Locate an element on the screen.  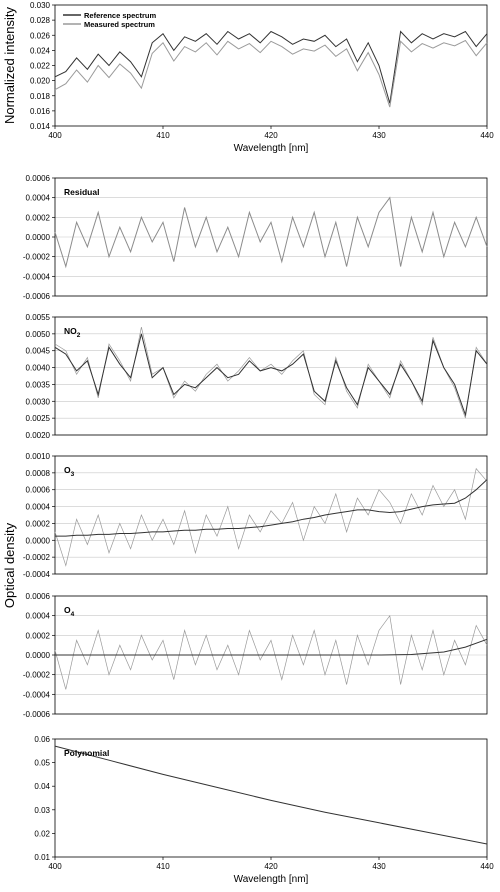
y-tick-label: 0.020 is located at coordinates (40, 81).